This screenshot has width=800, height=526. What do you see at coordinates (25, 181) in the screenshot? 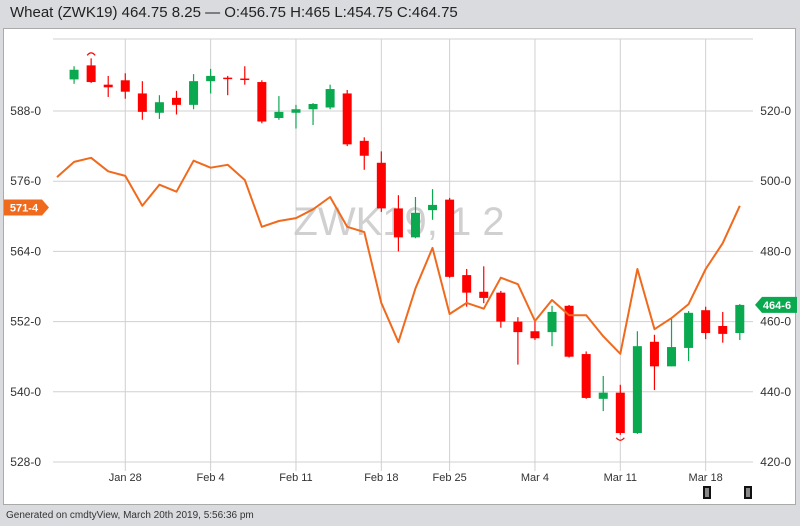
I see `left-axis-tick-label: 576-0` at bounding box center [25, 181].